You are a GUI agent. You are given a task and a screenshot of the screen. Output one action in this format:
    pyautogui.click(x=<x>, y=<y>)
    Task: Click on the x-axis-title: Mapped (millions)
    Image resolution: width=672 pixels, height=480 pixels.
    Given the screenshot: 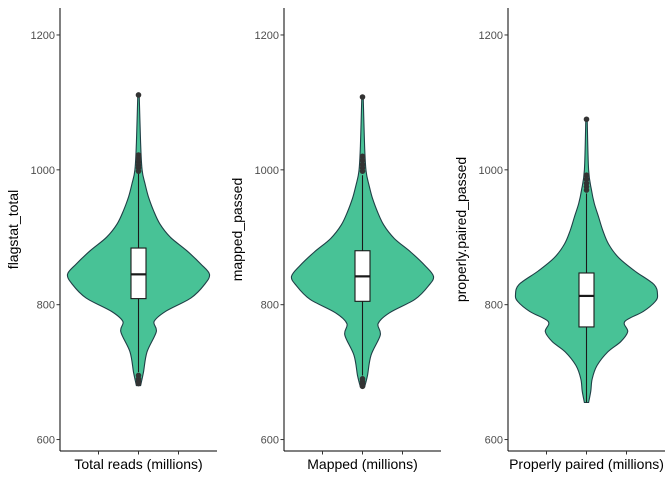 What is the action you would take?
    pyautogui.click(x=362, y=464)
    